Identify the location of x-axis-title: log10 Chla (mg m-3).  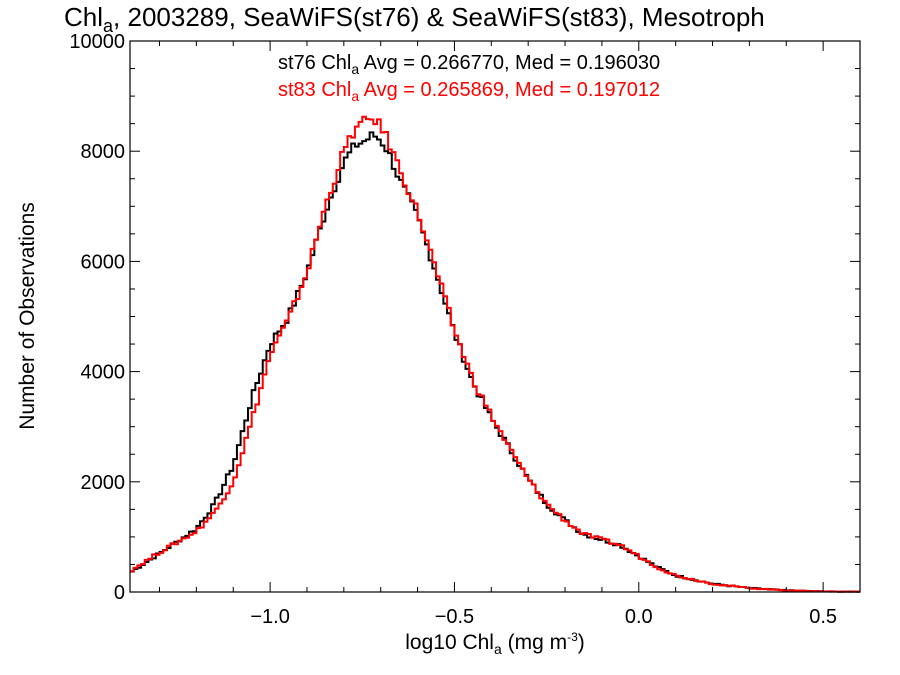
(495, 643).